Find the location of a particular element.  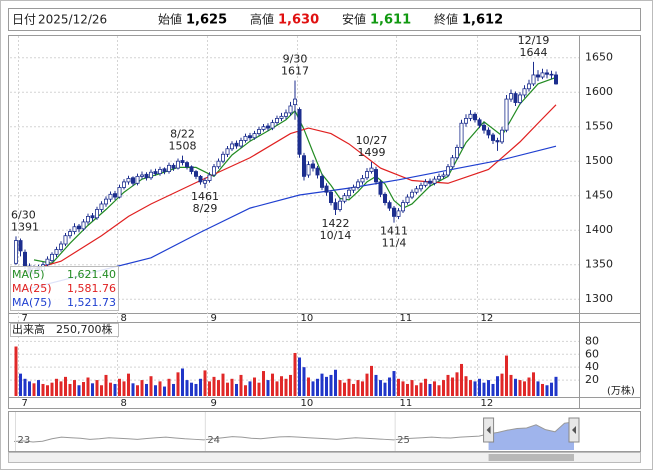

annotation-date: 11/4 is located at coordinates (394, 243).